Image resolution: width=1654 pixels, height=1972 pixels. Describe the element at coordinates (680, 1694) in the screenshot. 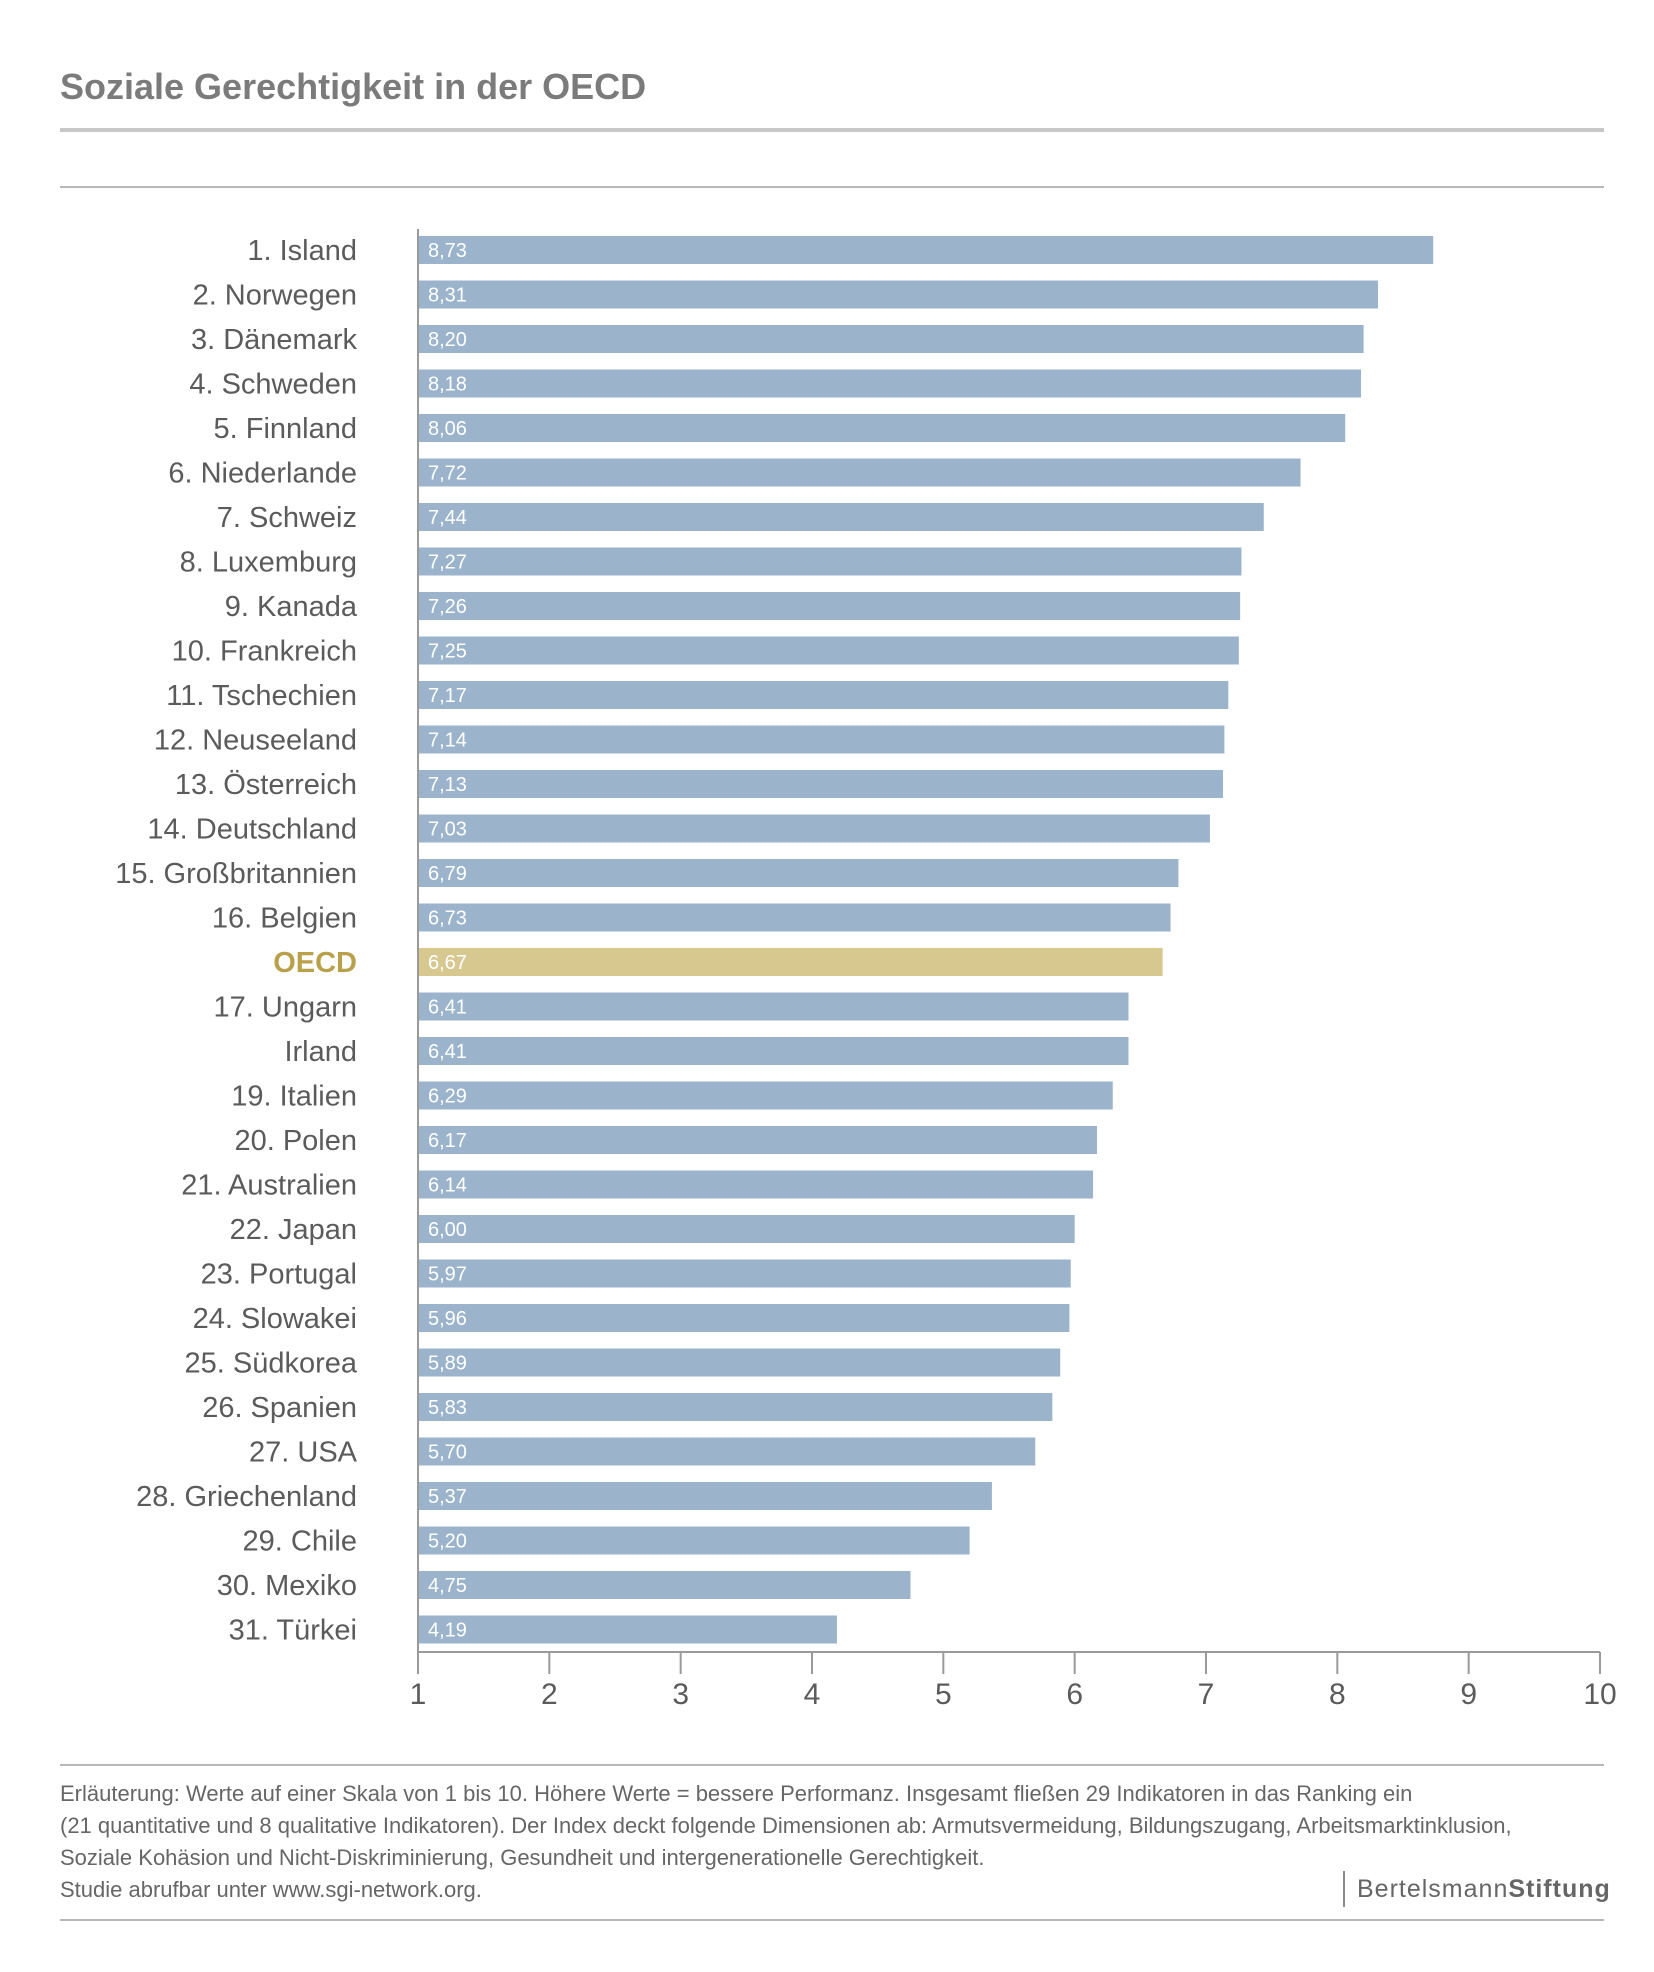

I see `x-tick-label-3: 3` at that location.